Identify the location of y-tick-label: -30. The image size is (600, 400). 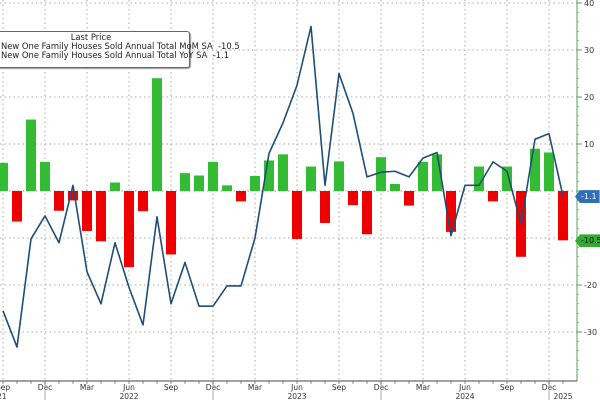
(590, 332).